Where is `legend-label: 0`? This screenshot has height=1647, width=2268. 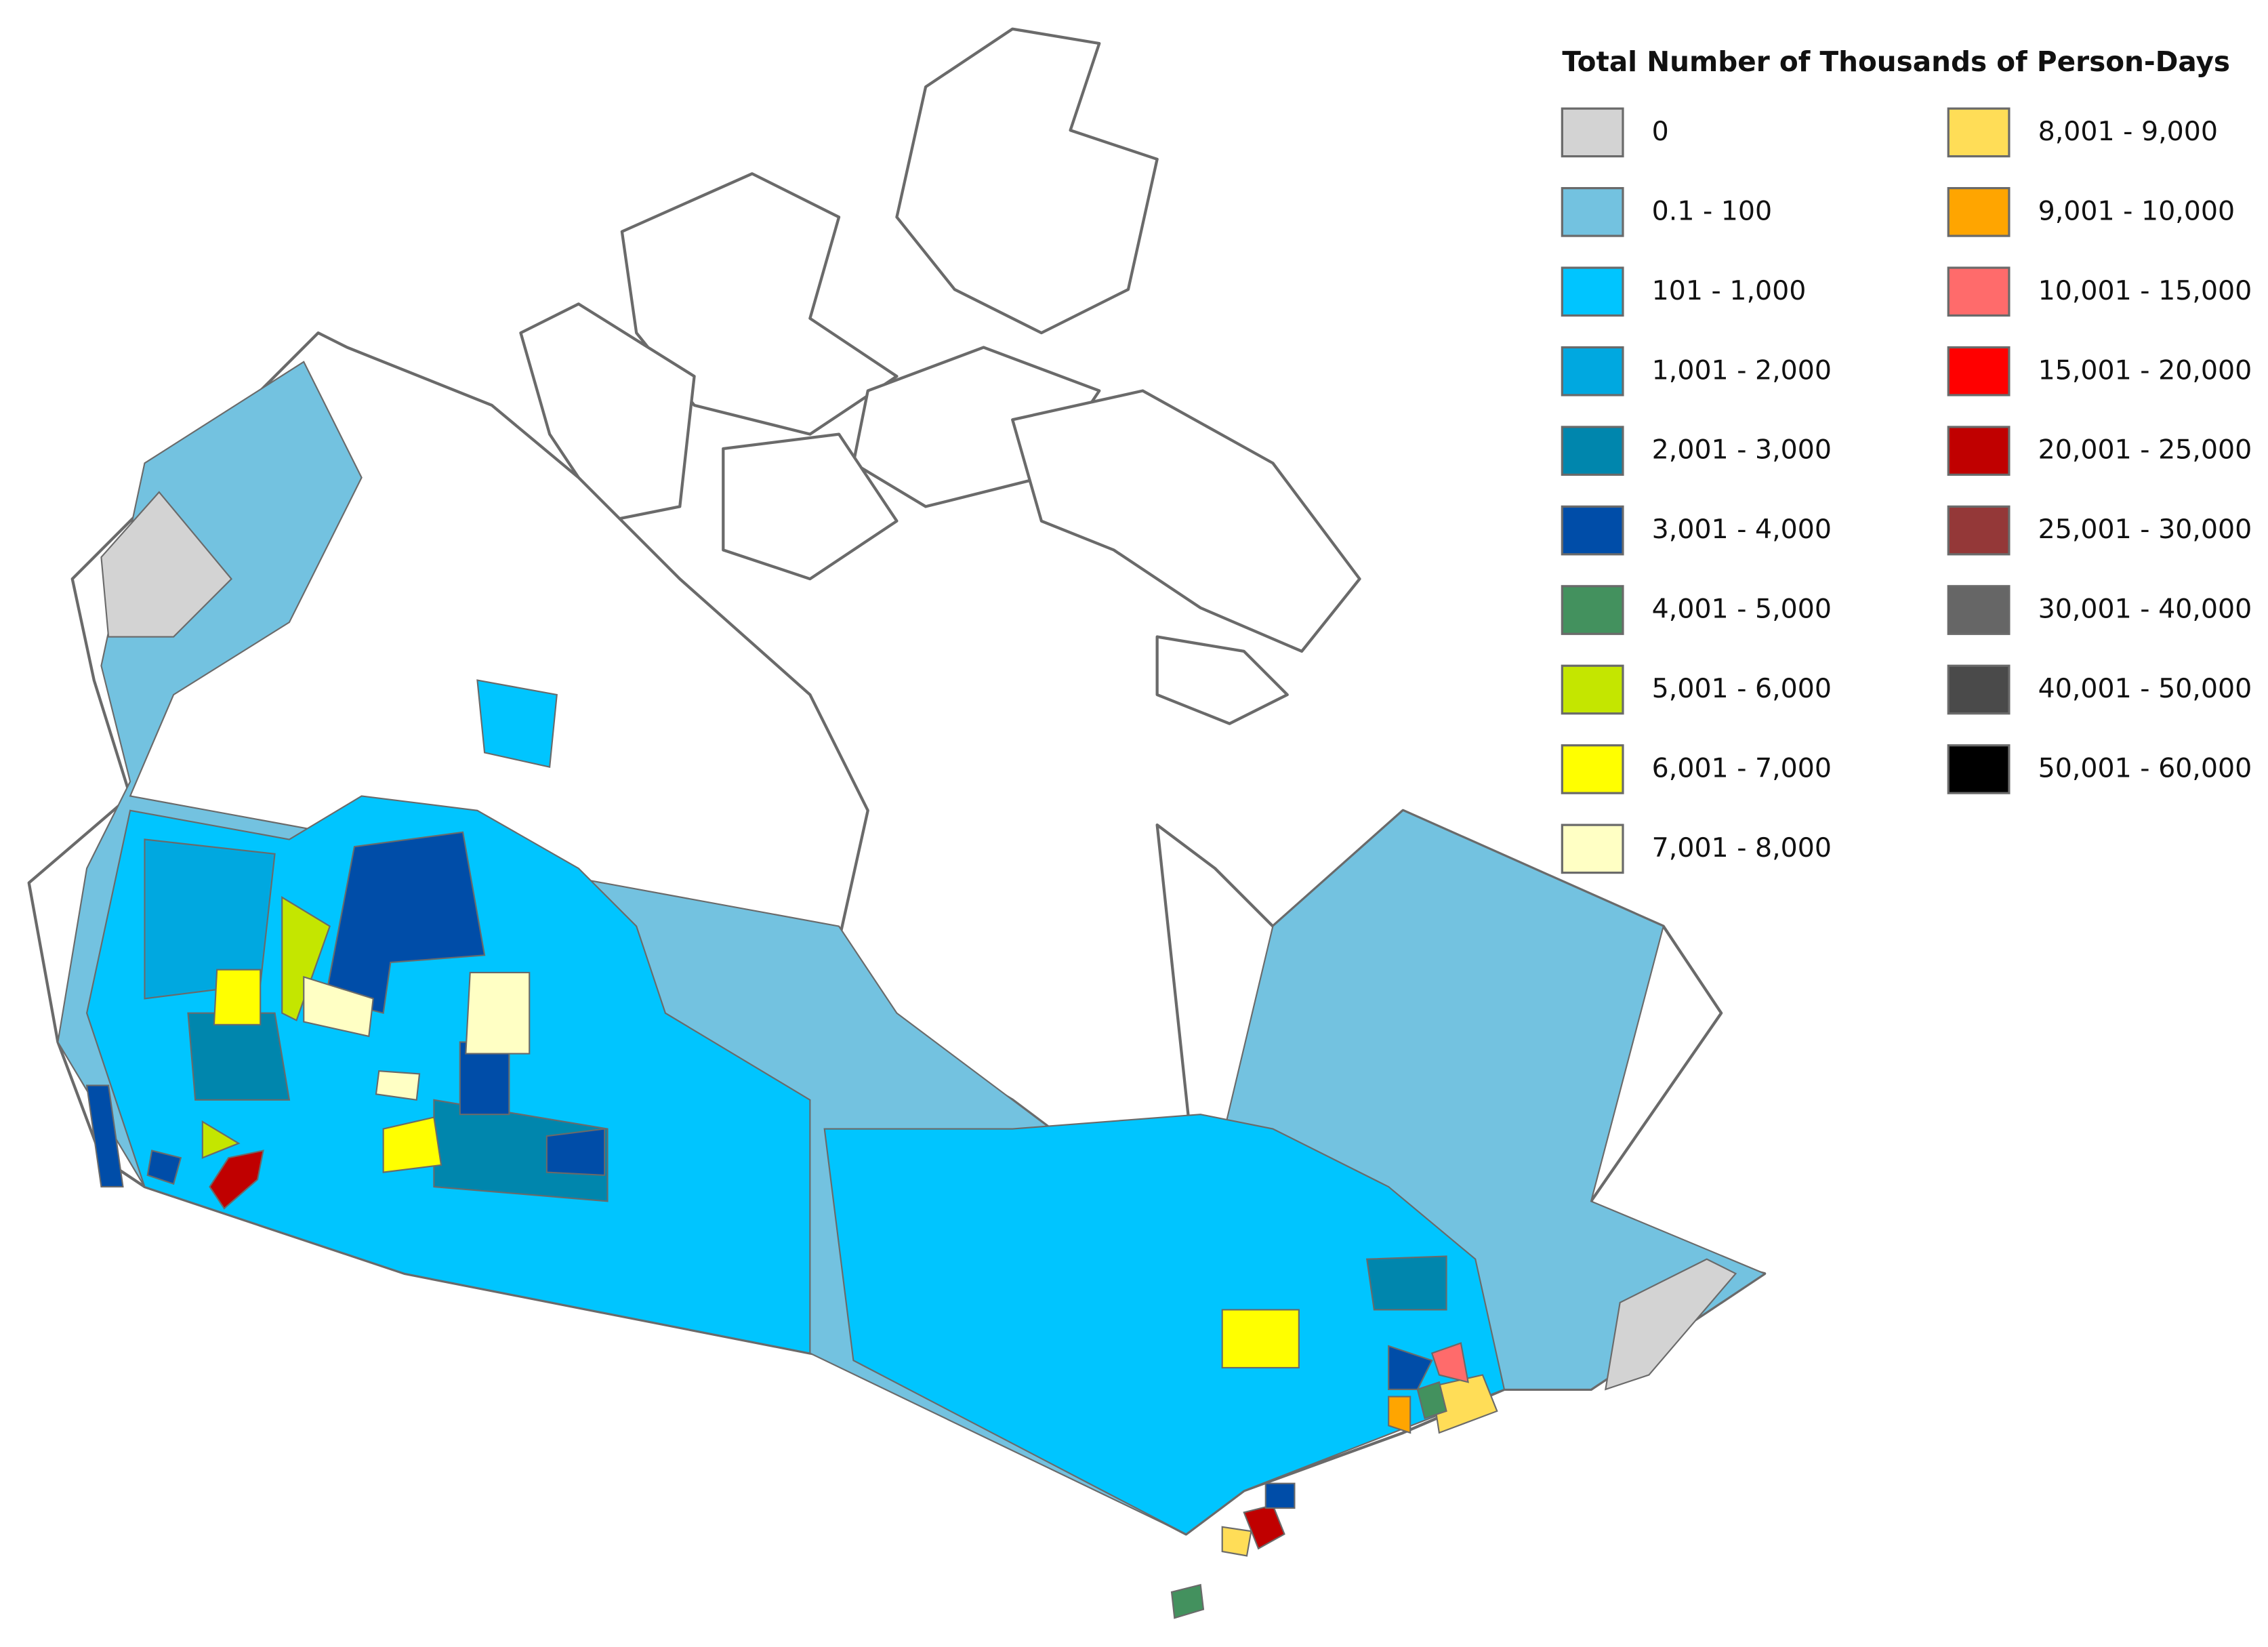
legend-label: 0 is located at coordinates (1660, 131).